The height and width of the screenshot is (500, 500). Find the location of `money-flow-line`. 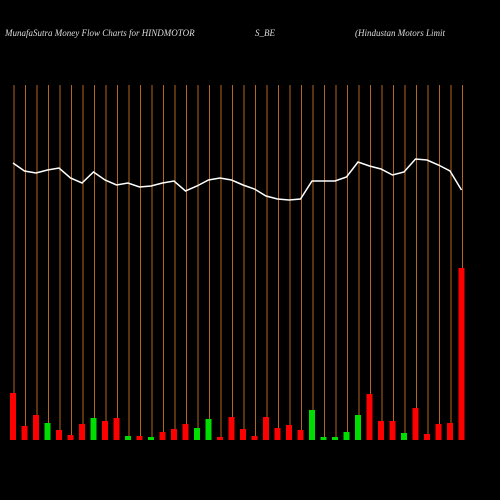

money-flow-line is located at coordinates (237, 179).